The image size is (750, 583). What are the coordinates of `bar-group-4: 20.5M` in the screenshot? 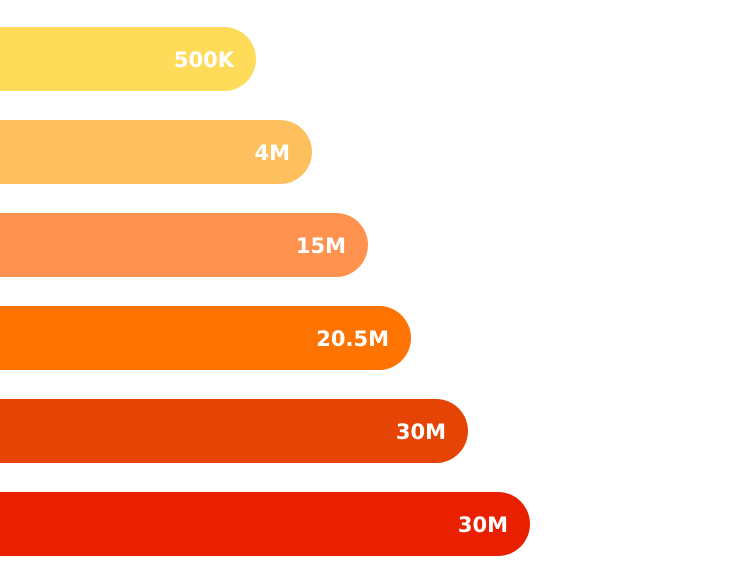 It's located at (205, 338).